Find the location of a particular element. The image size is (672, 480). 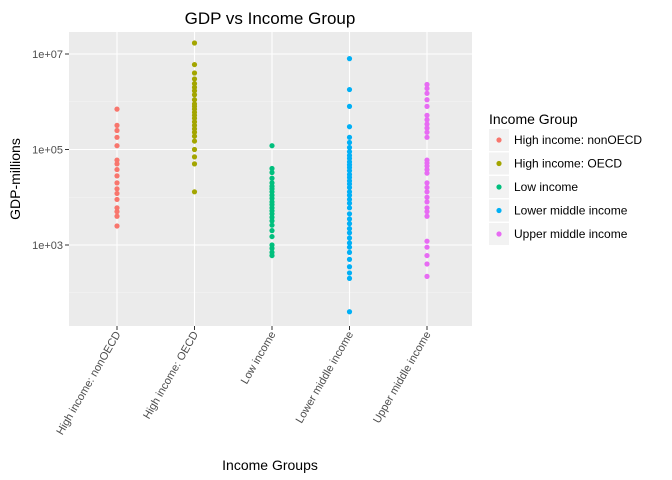

legend-label: Lower middle income is located at coordinates (571, 211).